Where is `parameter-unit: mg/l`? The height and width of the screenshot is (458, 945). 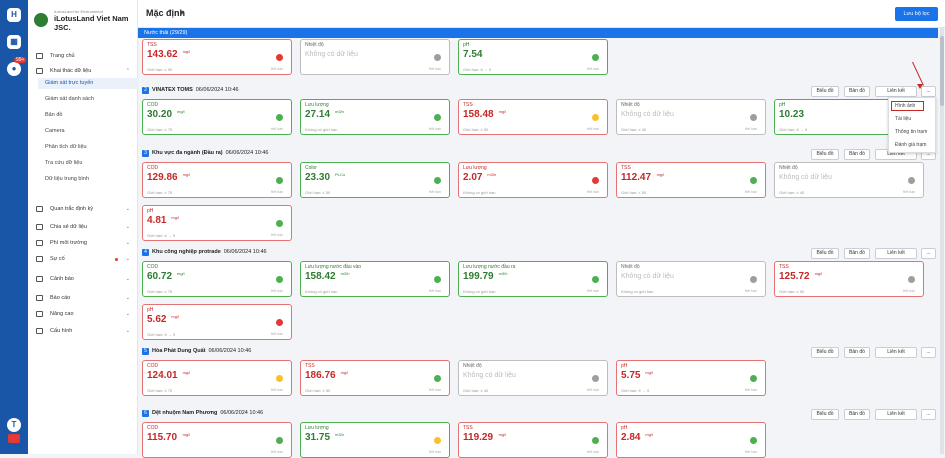
parameter-unit: mg/l is located at coordinates (344, 372).